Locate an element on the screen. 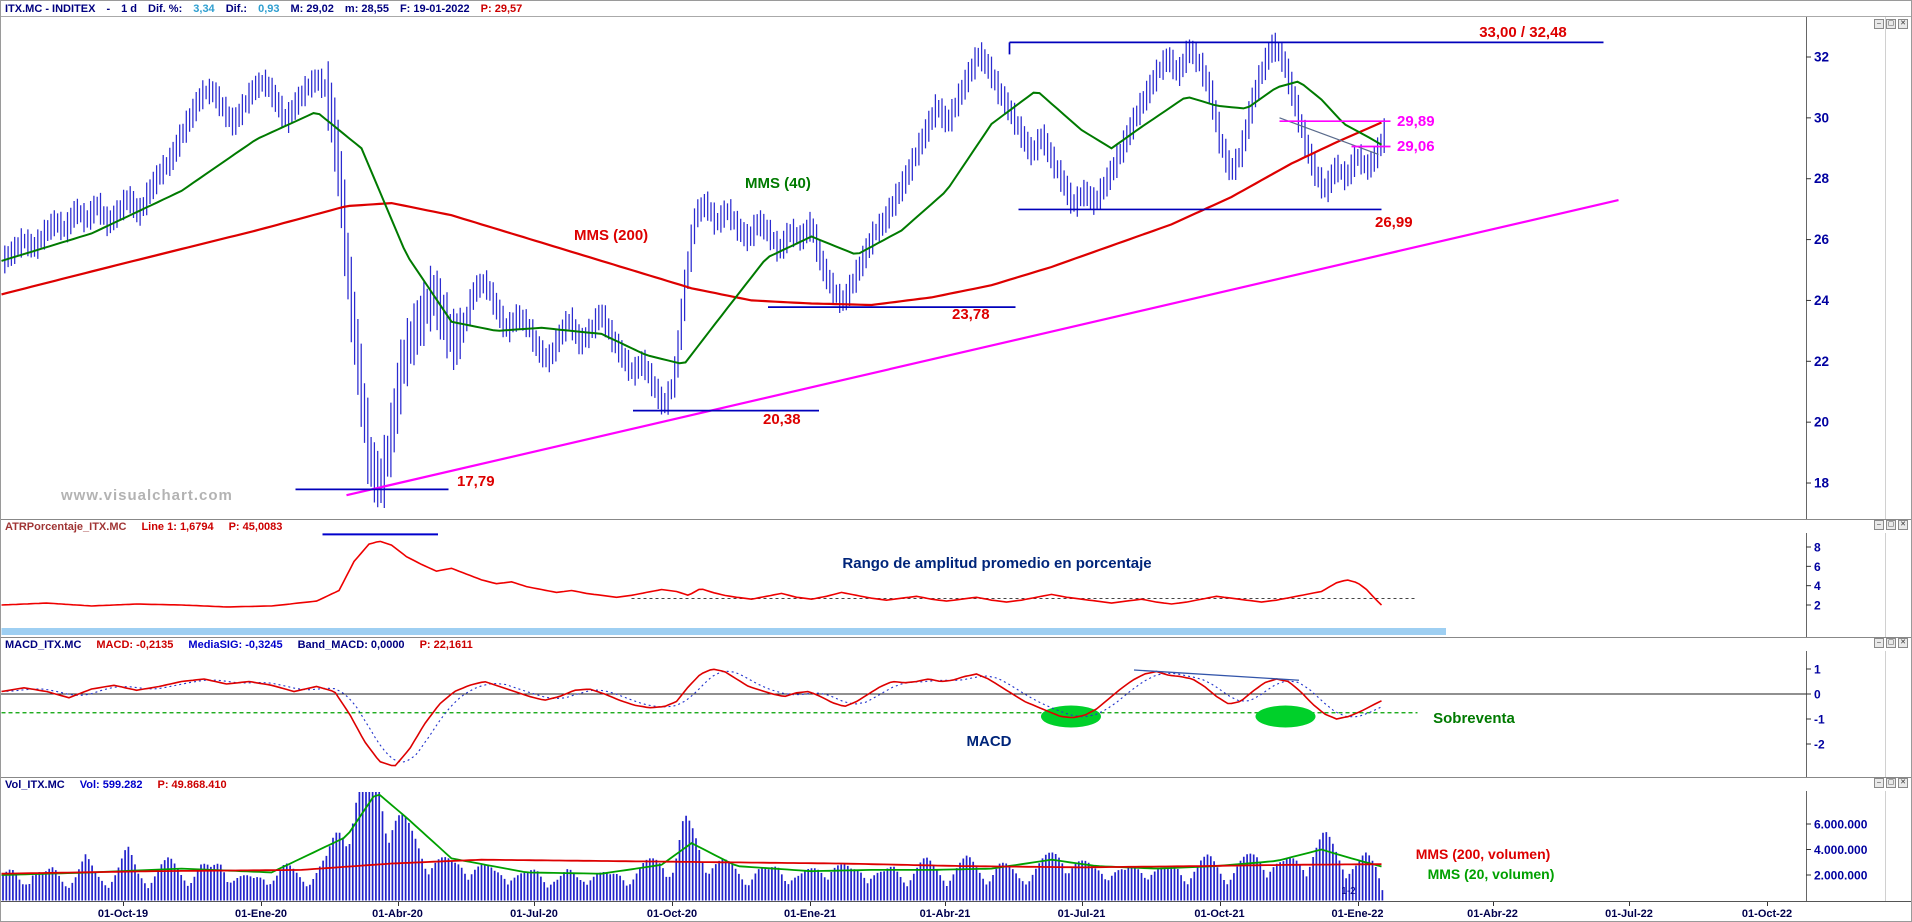  title-segment: M: 29,02 is located at coordinates (312, 8).